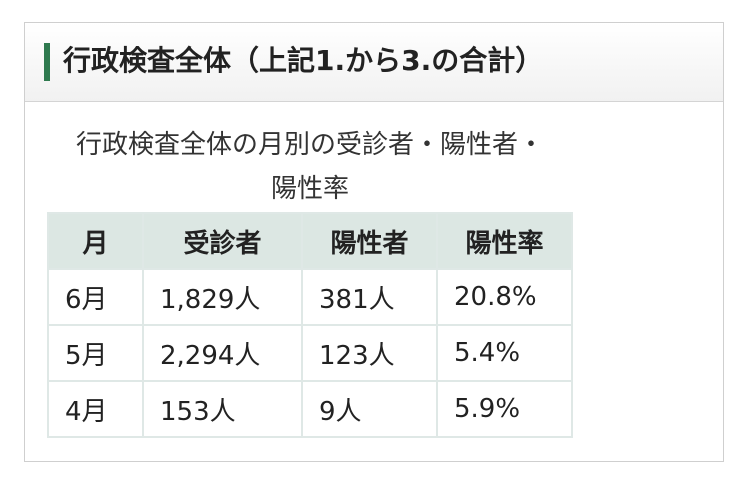 The height and width of the screenshot is (482, 750). I want to click on table-cell: 20.8%, so click(504, 297).